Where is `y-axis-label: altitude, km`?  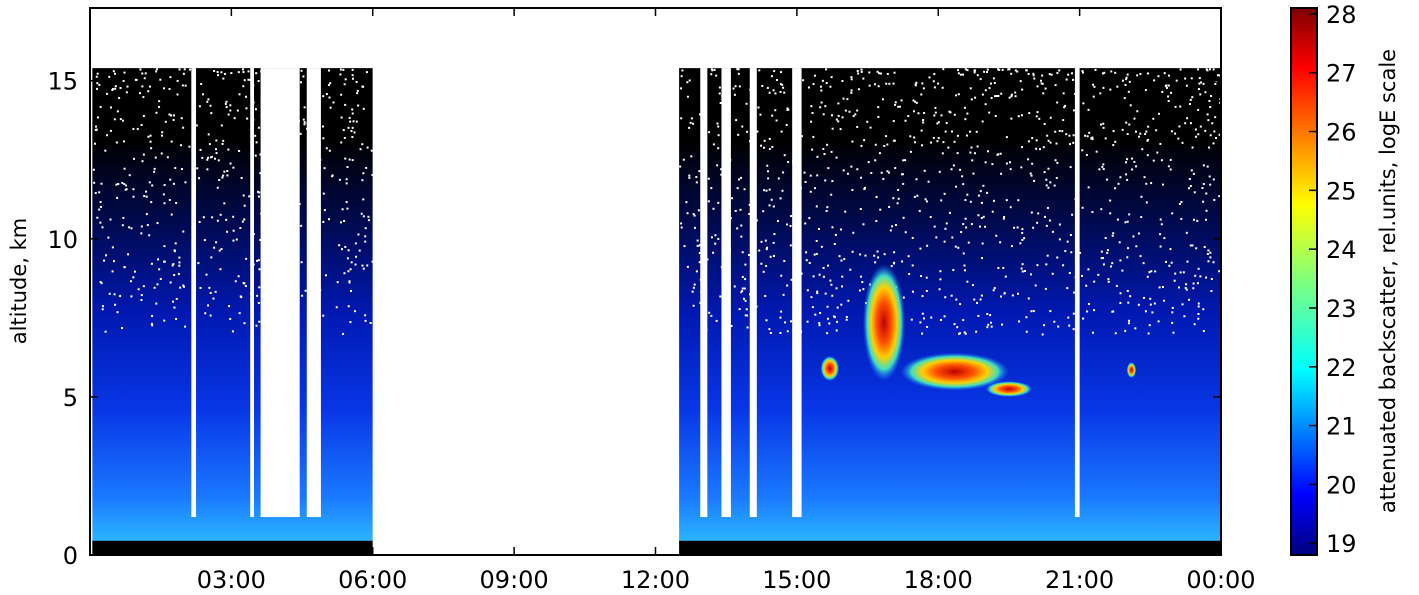 y-axis-label: altitude, km is located at coordinates (19, 281).